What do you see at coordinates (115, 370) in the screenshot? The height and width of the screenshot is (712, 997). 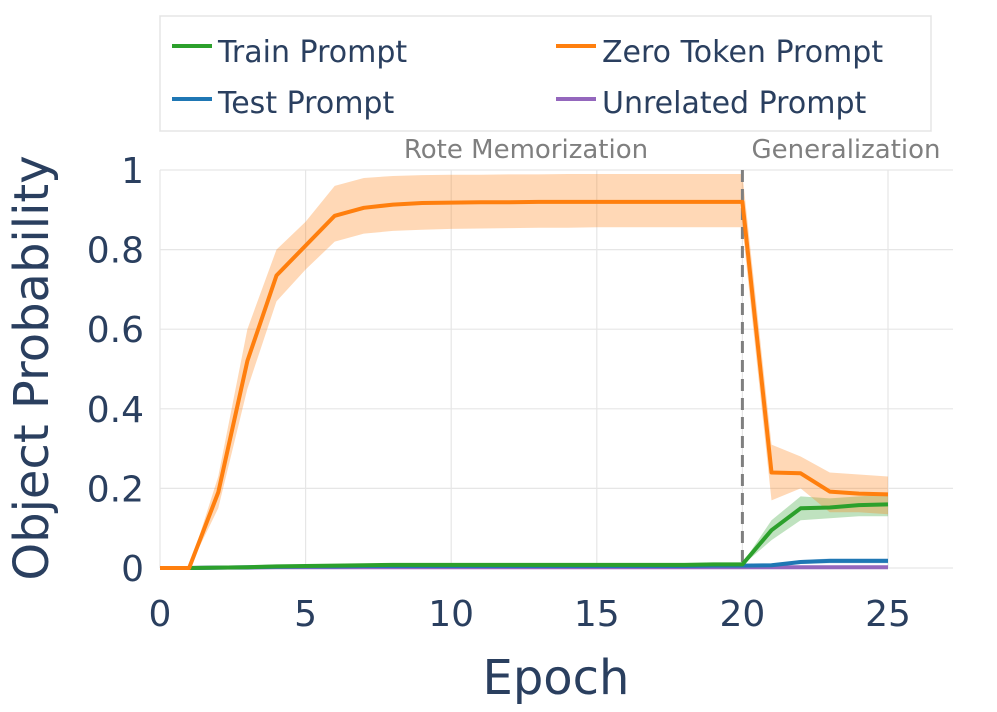 I see `y-tick-labels: 0 0.2 0.4 0.6 0.8 1` at bounding box center [115, 370].